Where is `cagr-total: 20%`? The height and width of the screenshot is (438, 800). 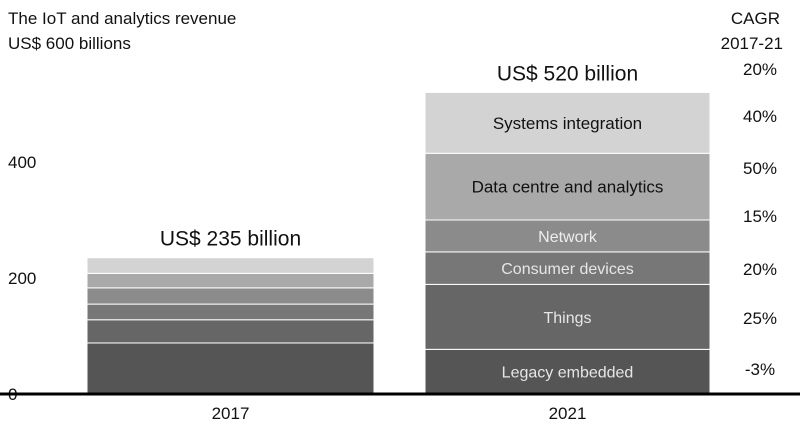
cagr-total: 20% is located at coordinates (760, 69).